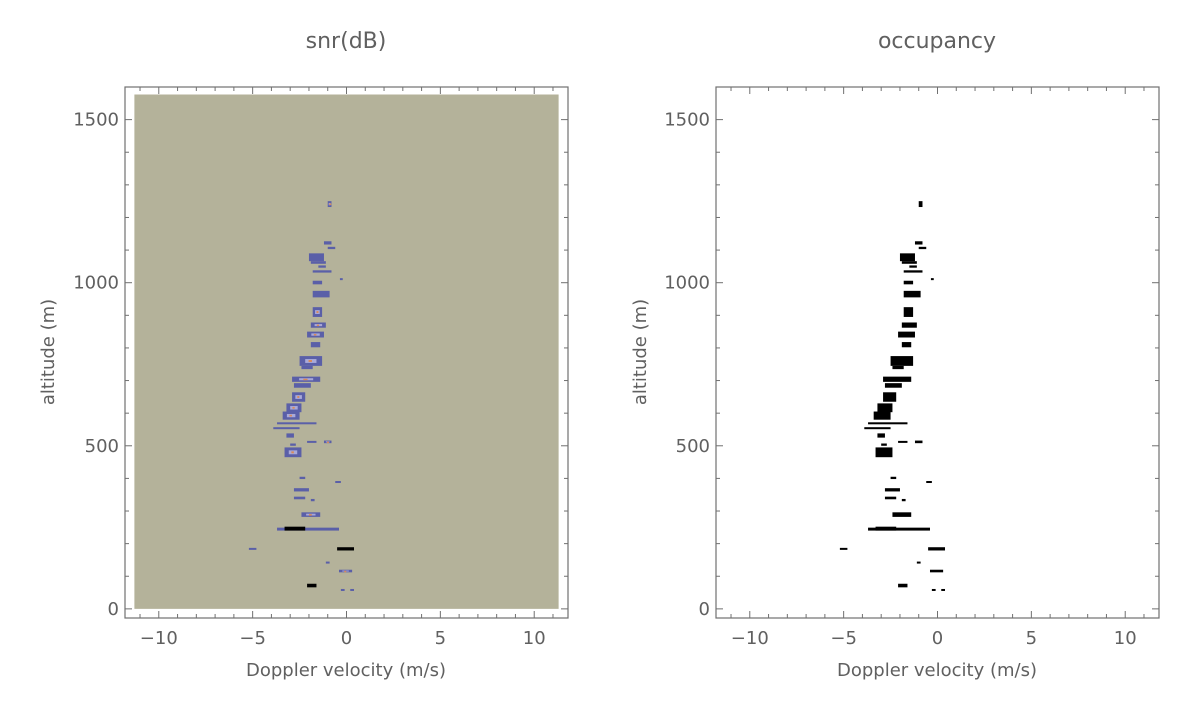  I want to click on snr-ylabel: altitude (m), so click(48, 352).